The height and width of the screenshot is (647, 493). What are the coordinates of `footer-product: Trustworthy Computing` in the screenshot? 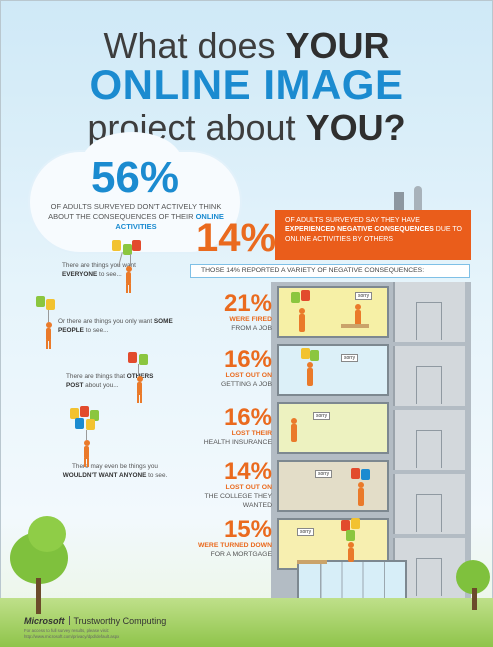 It's located at (120, 621).